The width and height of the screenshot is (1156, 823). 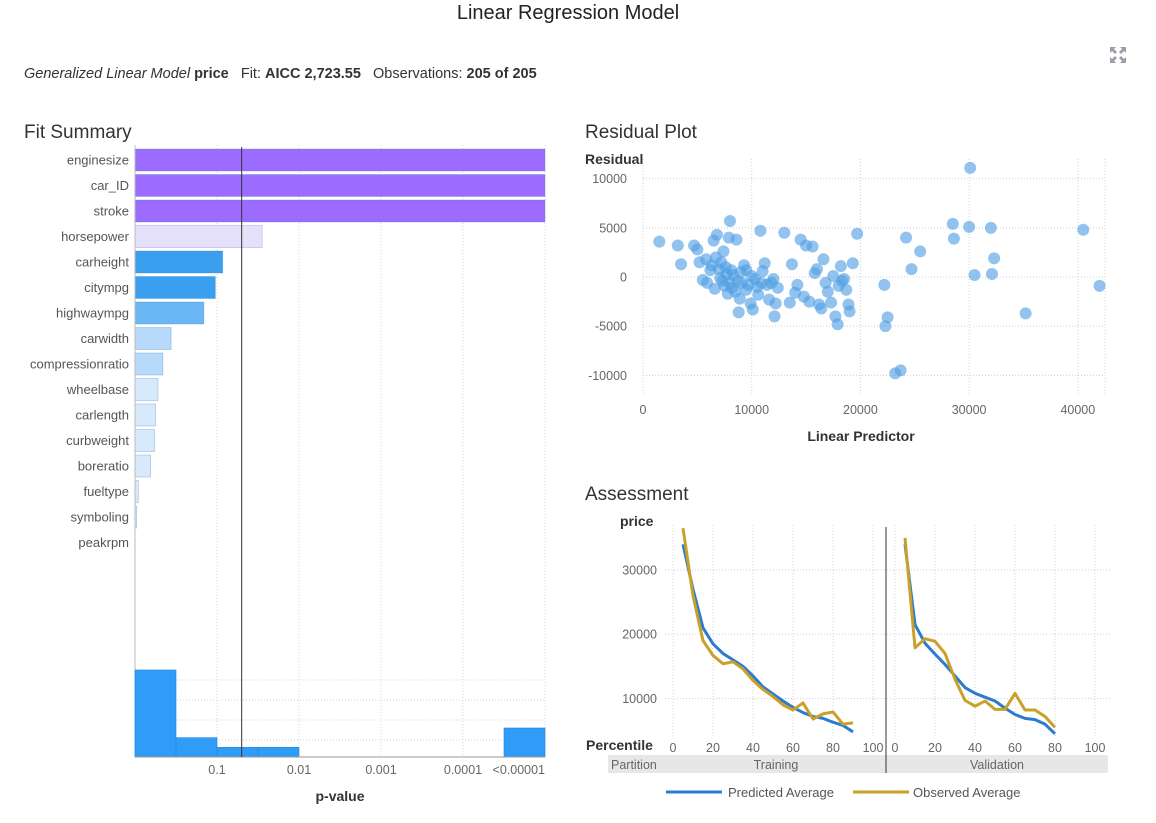 What do you see at coordinates (637, 494) in the screenshot?
I see `assessment-title: Assessment` at bounding box center [637, 494].